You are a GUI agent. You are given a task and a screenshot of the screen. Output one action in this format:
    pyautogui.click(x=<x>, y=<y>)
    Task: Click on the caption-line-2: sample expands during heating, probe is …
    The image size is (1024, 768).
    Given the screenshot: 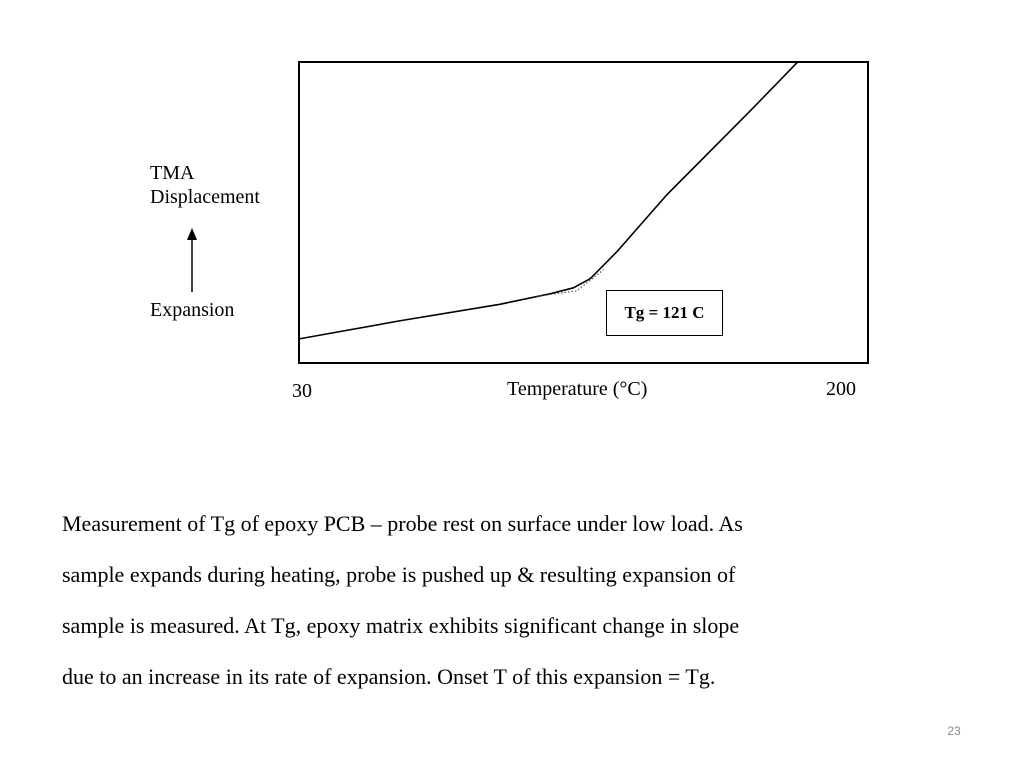 What is the action you would take?
    pyautogui.click(x=399, y=574)
    